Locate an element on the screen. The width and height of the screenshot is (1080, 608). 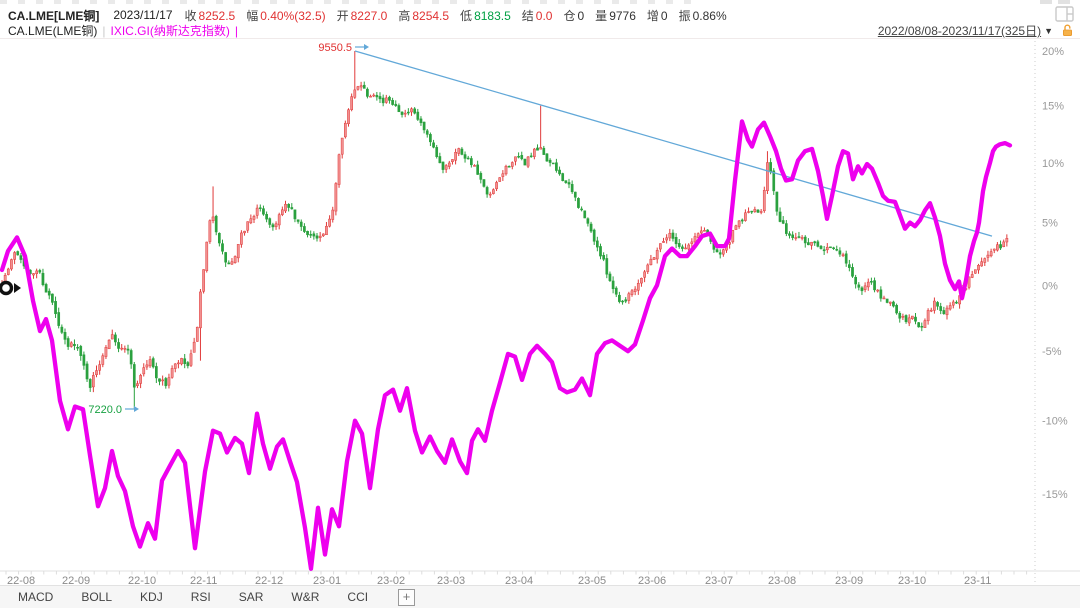
indicator-toolbar: MACD BOLL KDJ RSI SAR W&R CCI + is located at coordinates (540, 596).